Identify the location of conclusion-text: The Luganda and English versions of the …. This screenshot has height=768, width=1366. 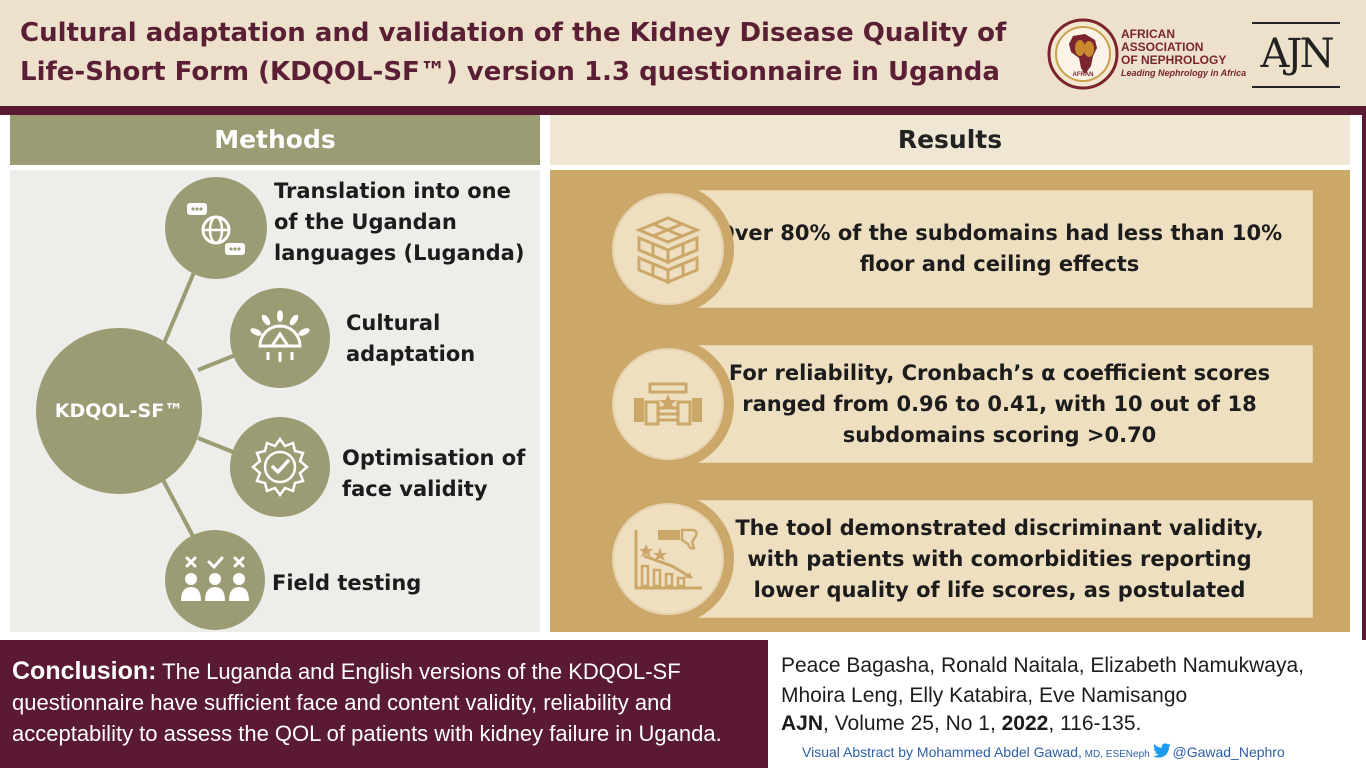
(367, 702).